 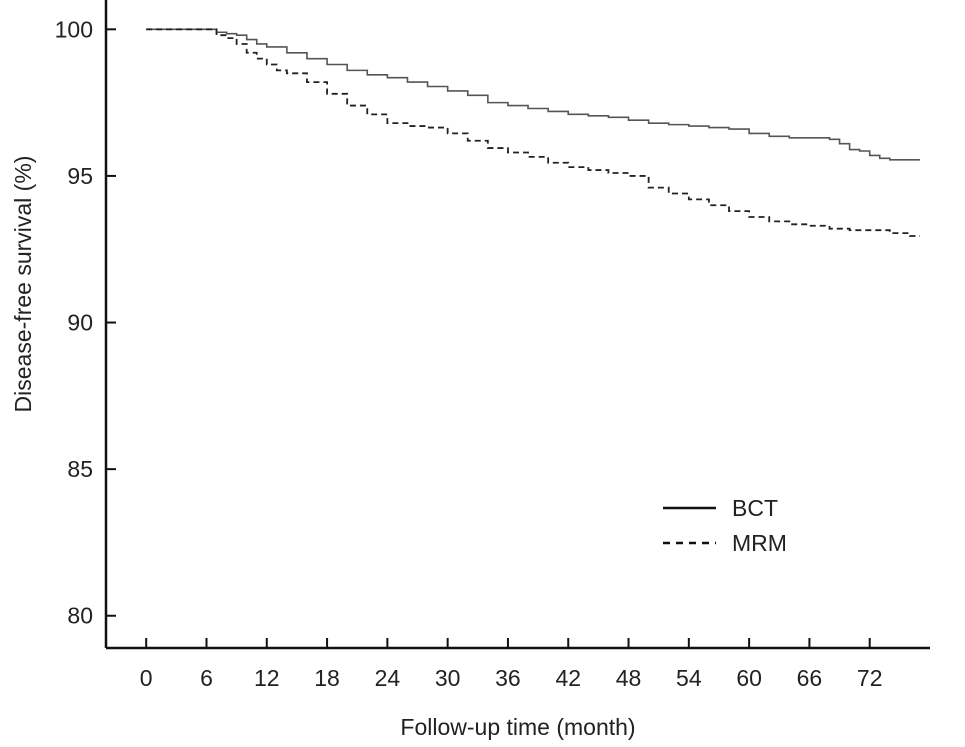 What do you see at coordinates (206, 678) in the screenshot?
I see `x-tick-label: 6` at bounding box center [206, 678].